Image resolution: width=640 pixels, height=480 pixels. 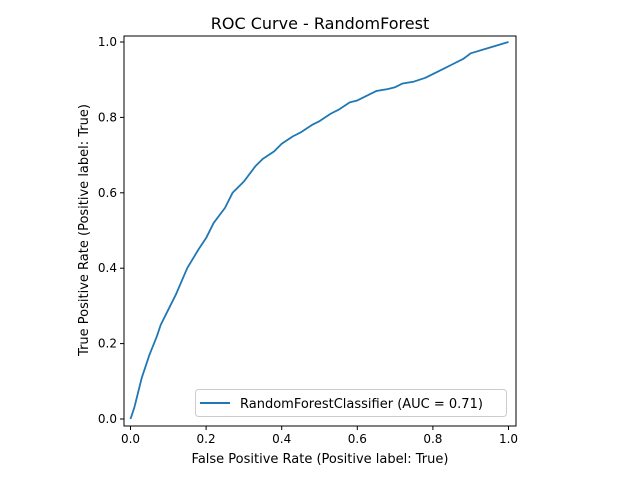 What do you see at coordinates (130, 439) in the screenshot?
I see `x-tick-label: 0.0` at bounding box center [130, 439].